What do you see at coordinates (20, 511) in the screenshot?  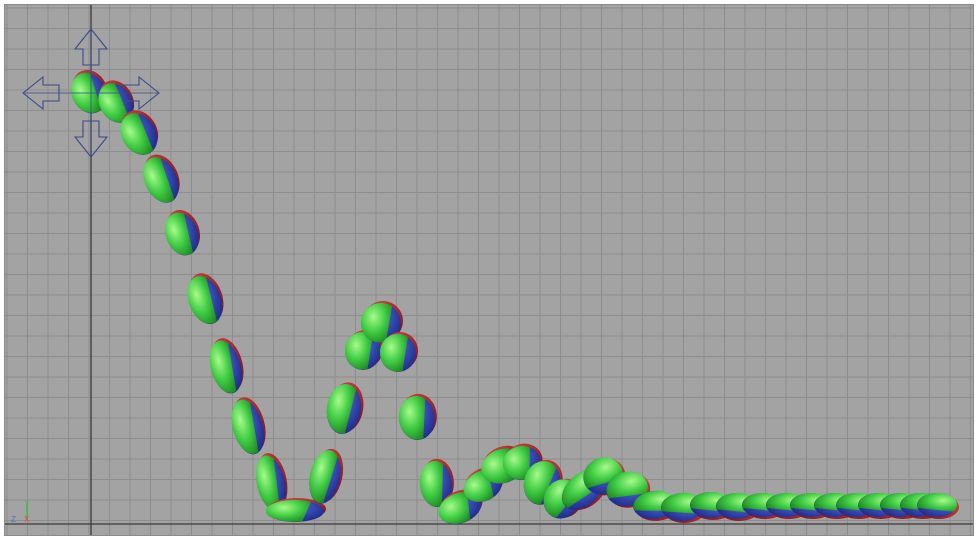 I see `axis-orientation-indicator: Y Z X` at bounding box center [20, 511].